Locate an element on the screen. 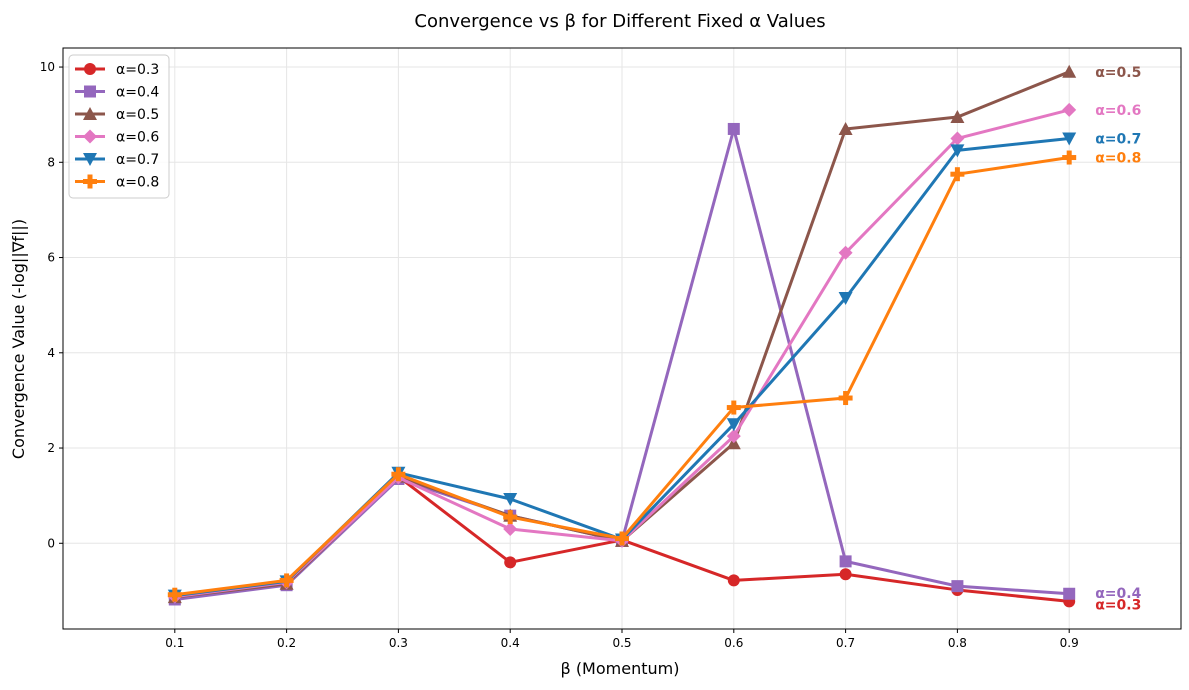 This screenshot has height=690, width=1189. y-tick-label: 2 is located at coordinates (51, 448).